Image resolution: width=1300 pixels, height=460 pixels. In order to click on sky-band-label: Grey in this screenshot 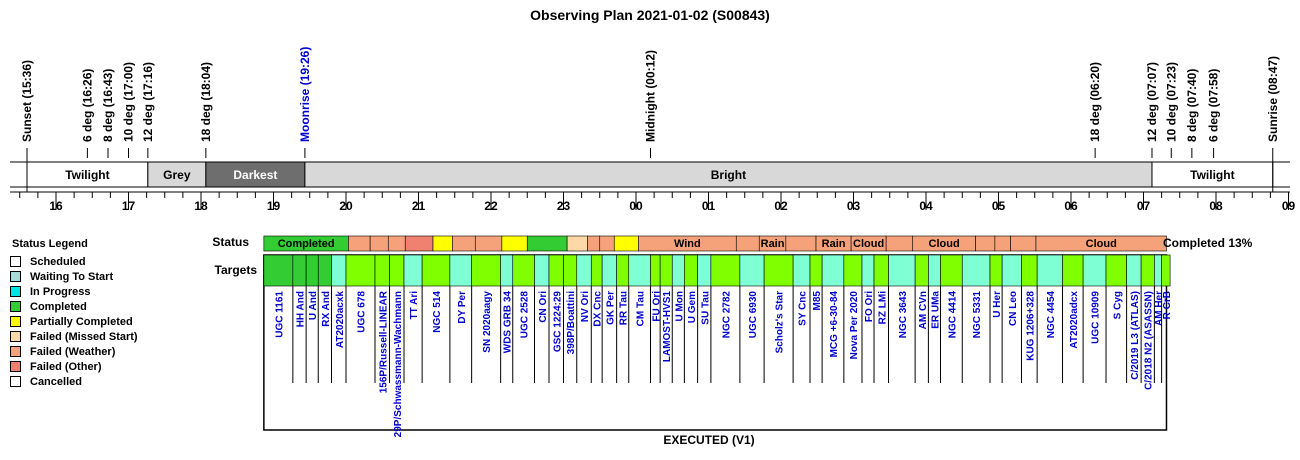, I will do `click(177, 175)`.